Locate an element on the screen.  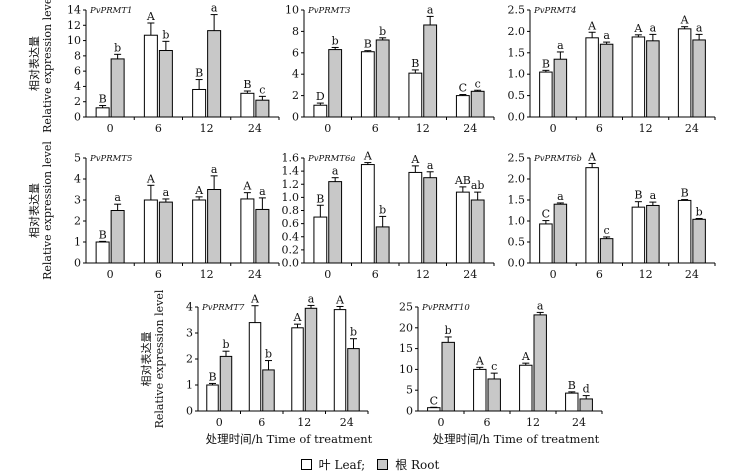
y-tick-label: 14 is located at coordinates (74, 10).